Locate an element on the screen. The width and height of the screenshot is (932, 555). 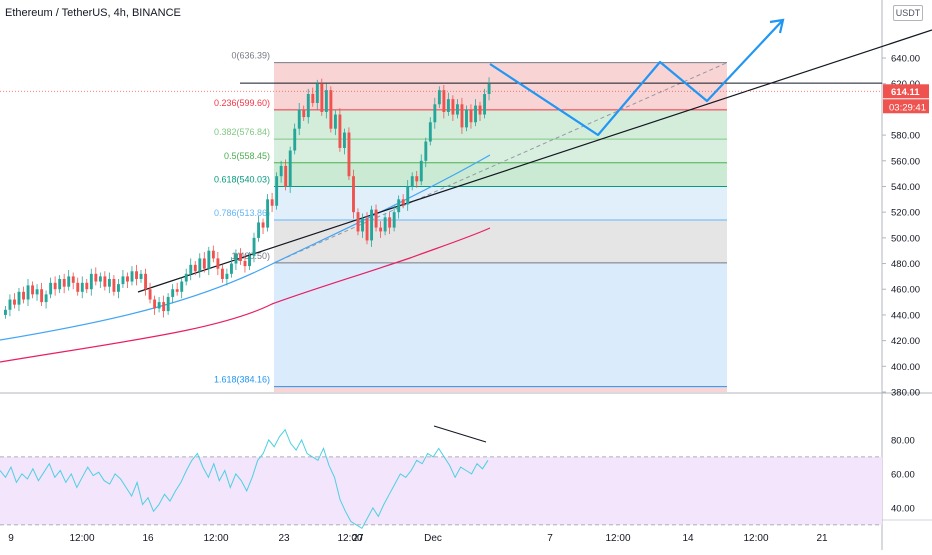
price-tick-label: 580.00 is located at coordinates (905, 136).